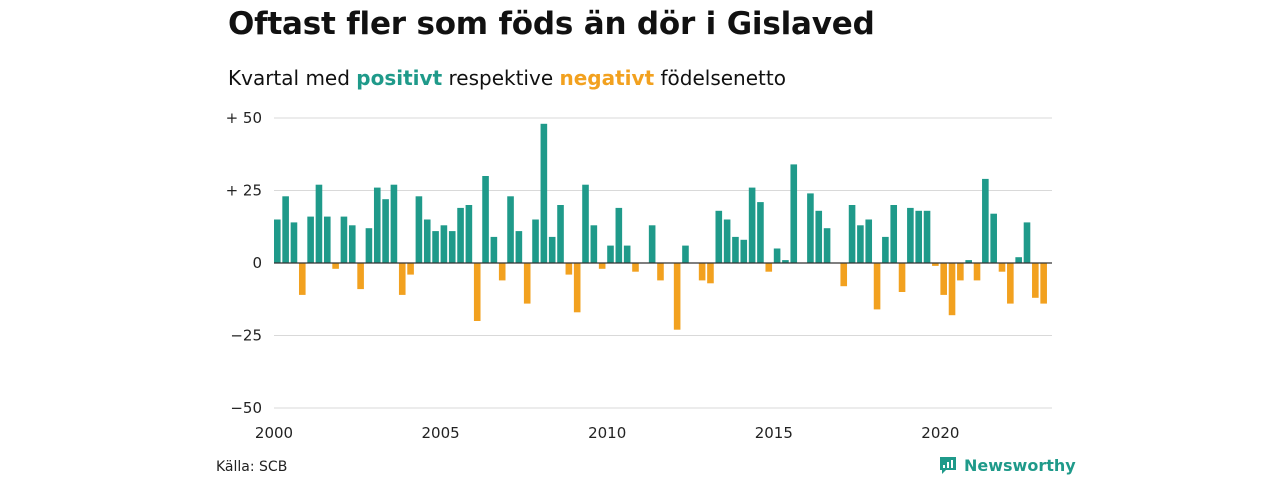 Image resolution: width=1280 pixels, height=480 pixels. Describe the element at coordinates (399, 78) in the screenshot. I see `subtitle-positive: positivt` at that location.